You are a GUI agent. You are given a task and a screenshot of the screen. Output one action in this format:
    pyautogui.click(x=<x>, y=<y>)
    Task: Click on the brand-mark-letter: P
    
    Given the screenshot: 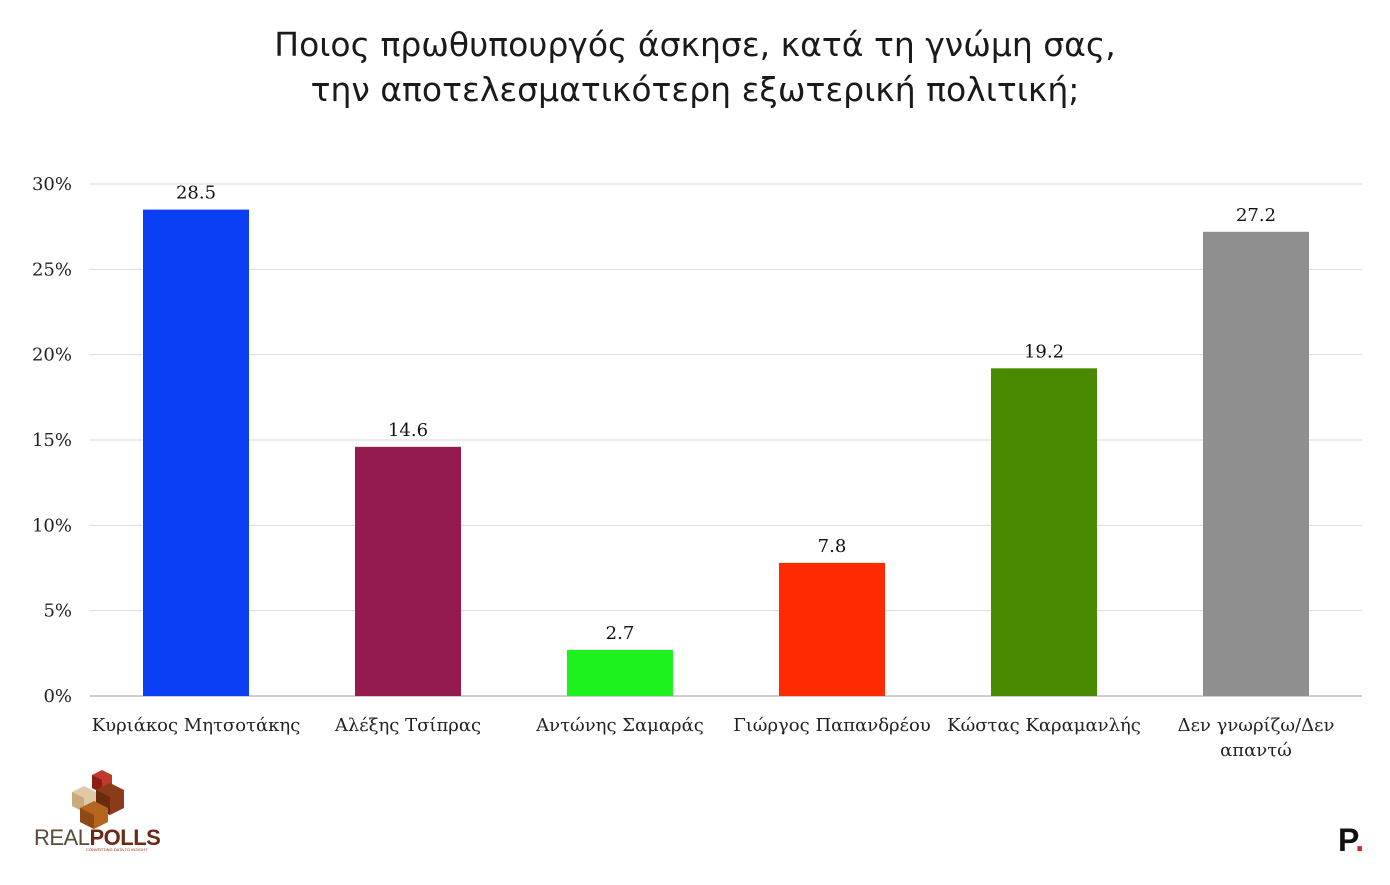 What is the action you would take?
    pyautogui.click(x=1347, y=840)
    